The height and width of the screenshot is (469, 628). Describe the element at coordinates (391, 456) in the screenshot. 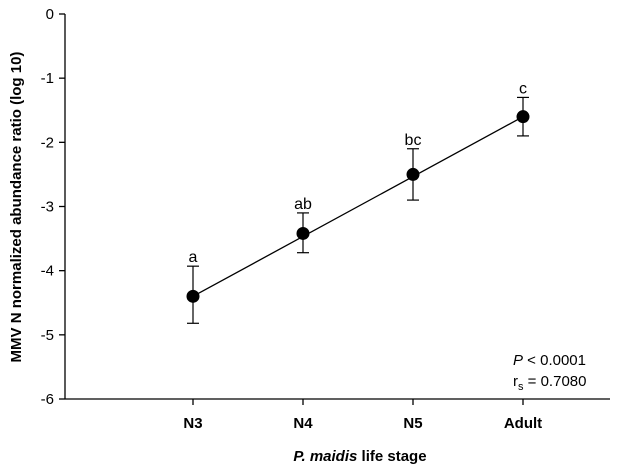

I see `x-axis-label-rest: life stage` at that location.